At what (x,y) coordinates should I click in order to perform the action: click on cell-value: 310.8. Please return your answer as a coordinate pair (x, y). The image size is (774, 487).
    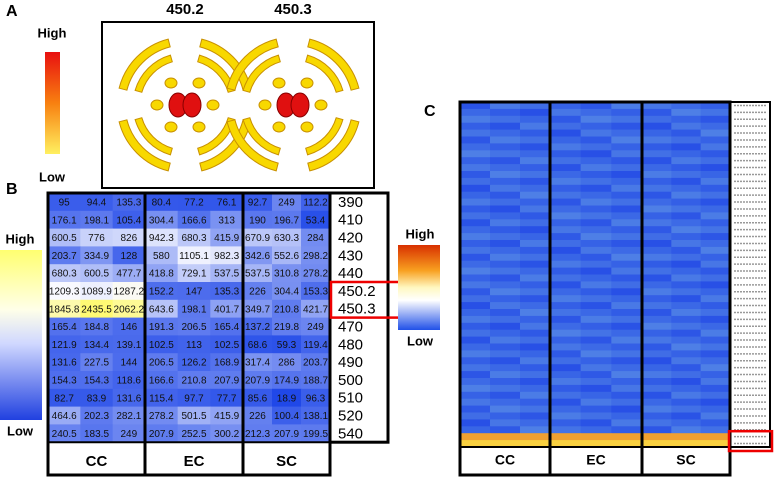
    Looking at the image, I should click on (286, 274).